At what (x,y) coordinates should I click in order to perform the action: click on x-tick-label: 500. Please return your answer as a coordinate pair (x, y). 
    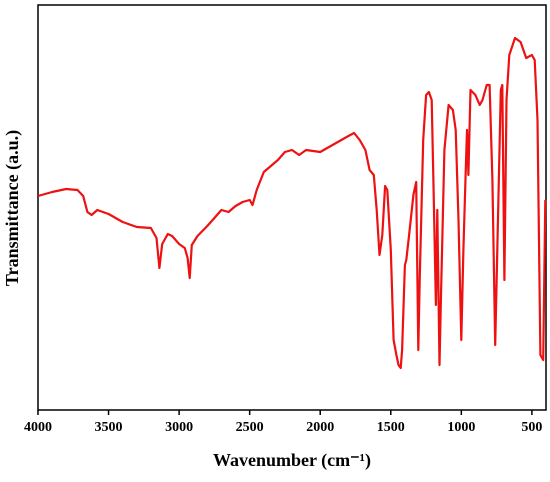
    Looking at the image, I should click on (531, 427).